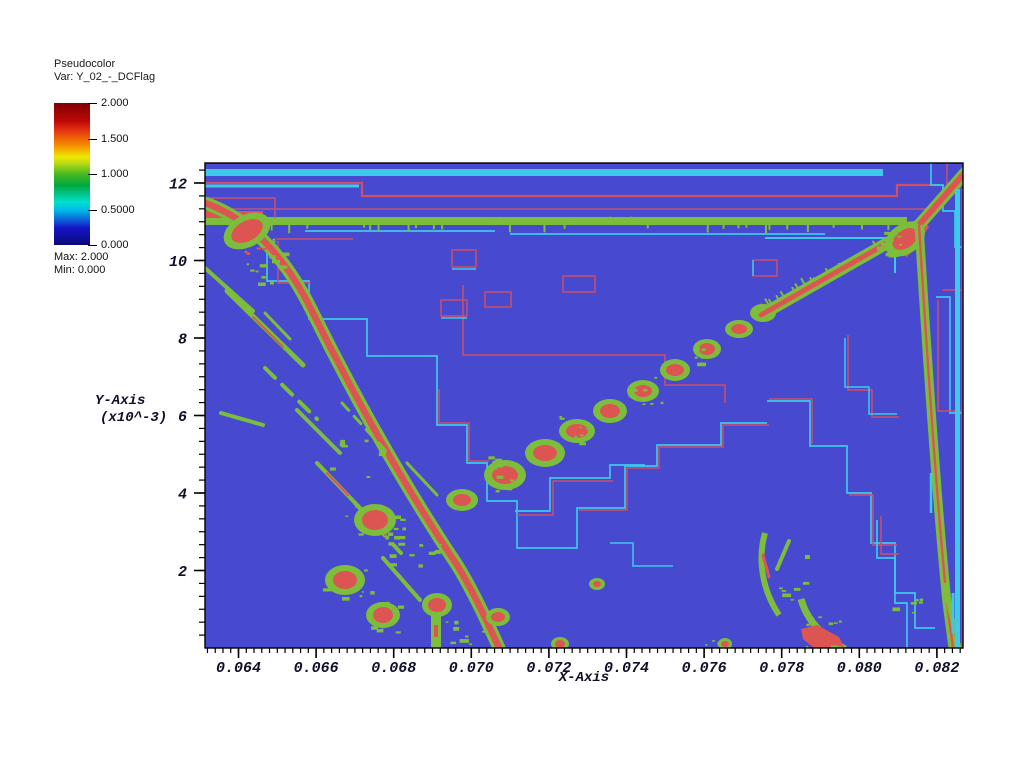  What do you see at coordinates (471, 668) in the screenshot?
I see `x-tick-label: 0.070` at bounding box center [471, 668].